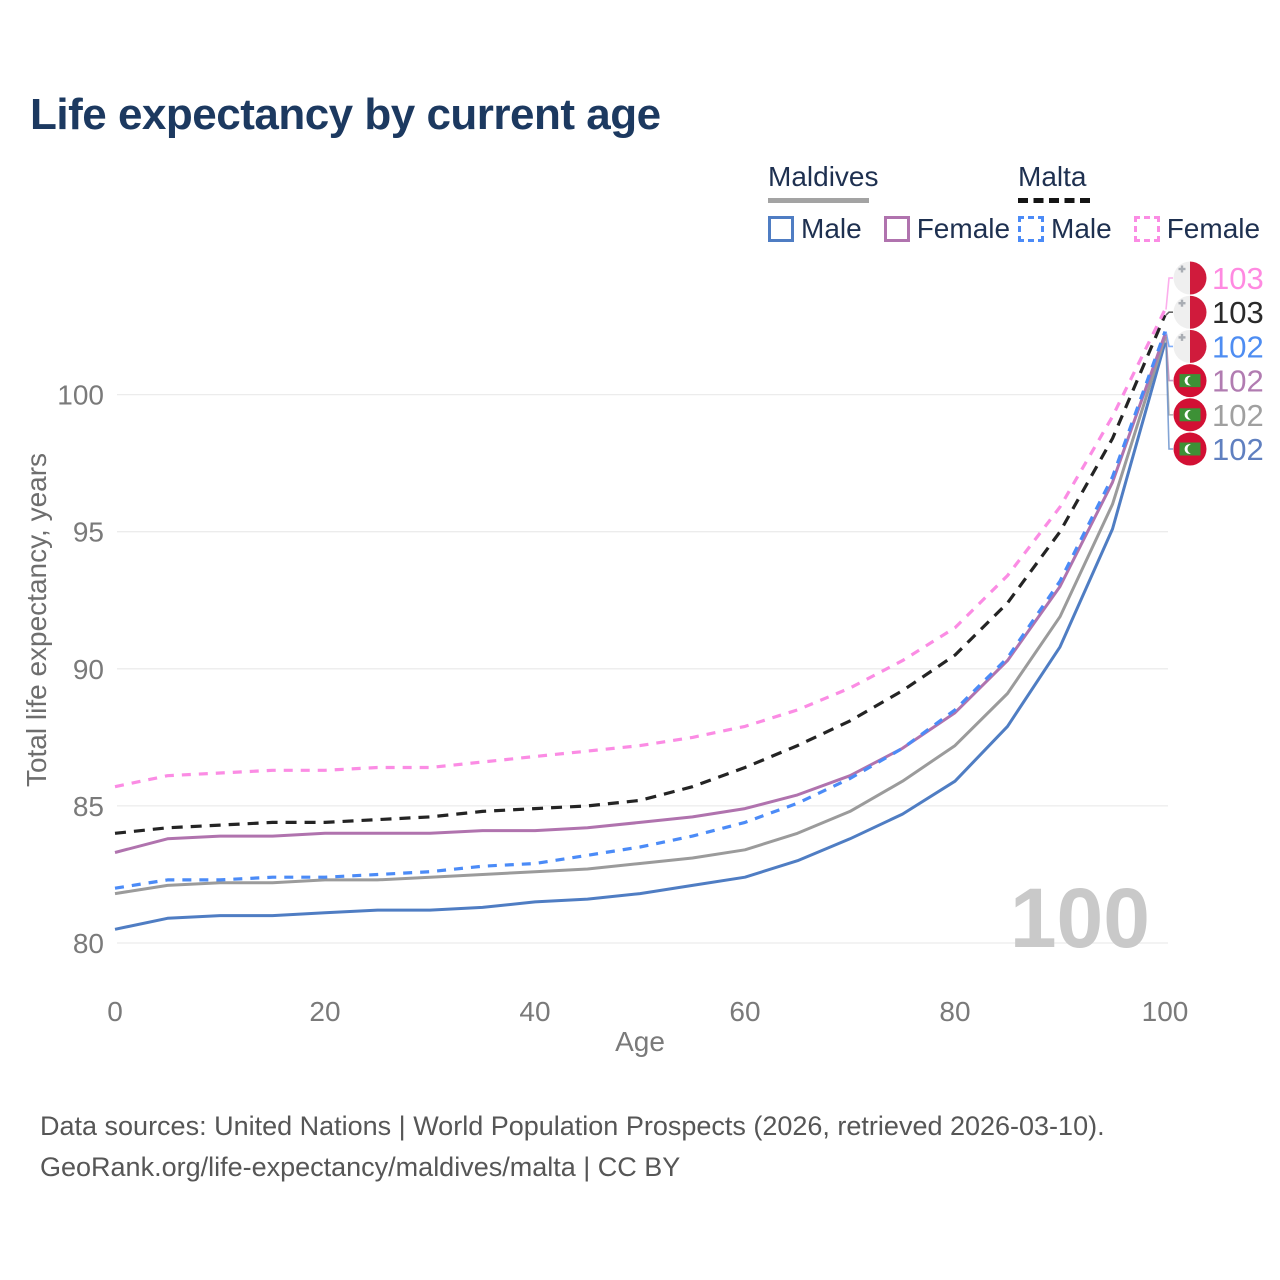 Image resolution: width=1280 pixels, height=1280 pixels. Describe the element at coordinates (896, 229) in the screenshot. I see `legend-swatch-maldives-female` at that location.